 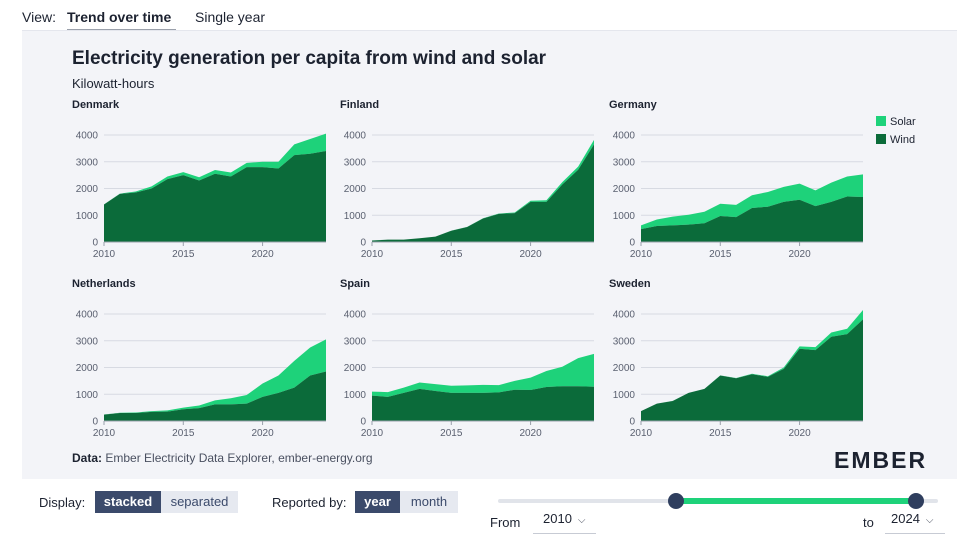 I want to click on solar-area-germany, so click(x=752, y=202).